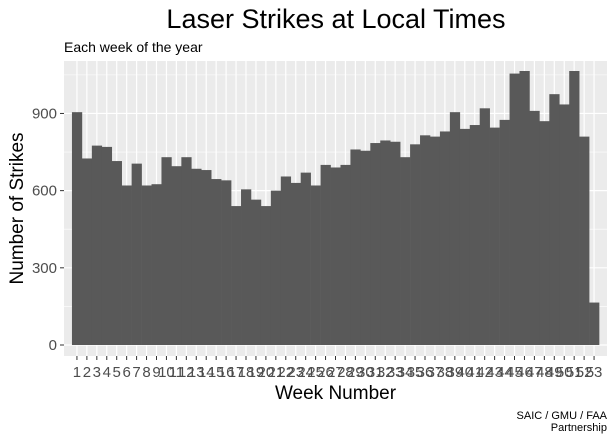 The height and width of the screenshot is (443, 616). What do you see at coordinates (415, 372) in the screenshot?
I see `x-tick-label: 35` at bounding box center [415, 372].